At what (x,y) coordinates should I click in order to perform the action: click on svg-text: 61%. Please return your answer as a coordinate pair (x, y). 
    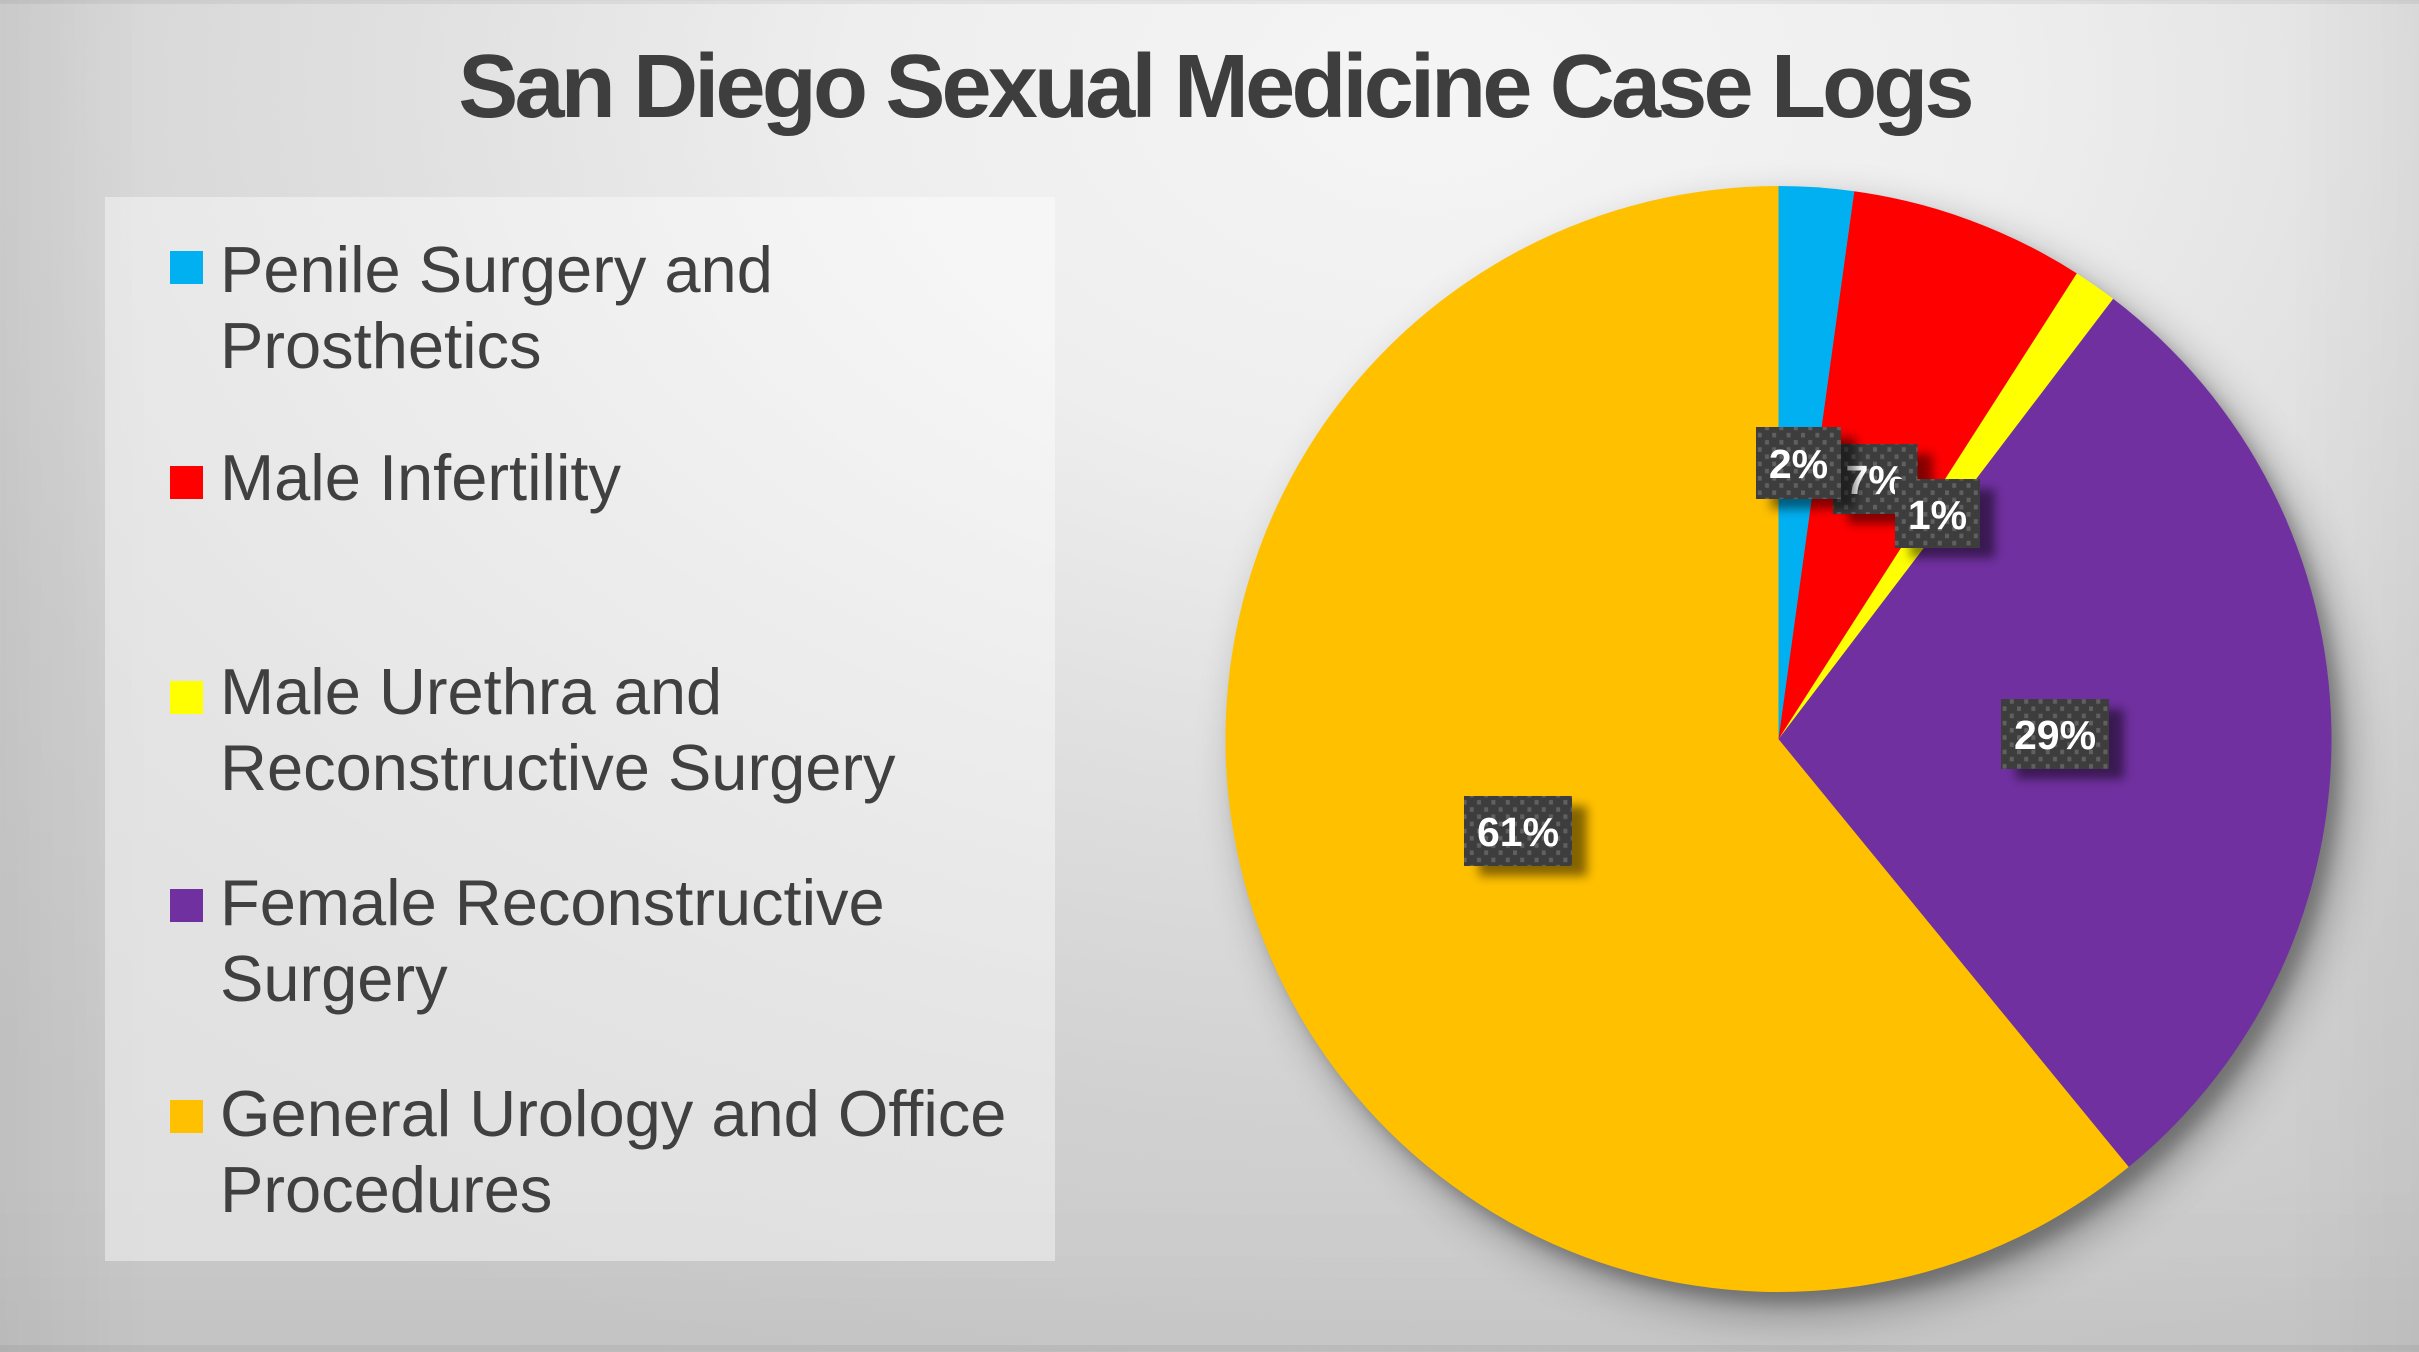
    Looking at the image, I should click on (1518, 832).